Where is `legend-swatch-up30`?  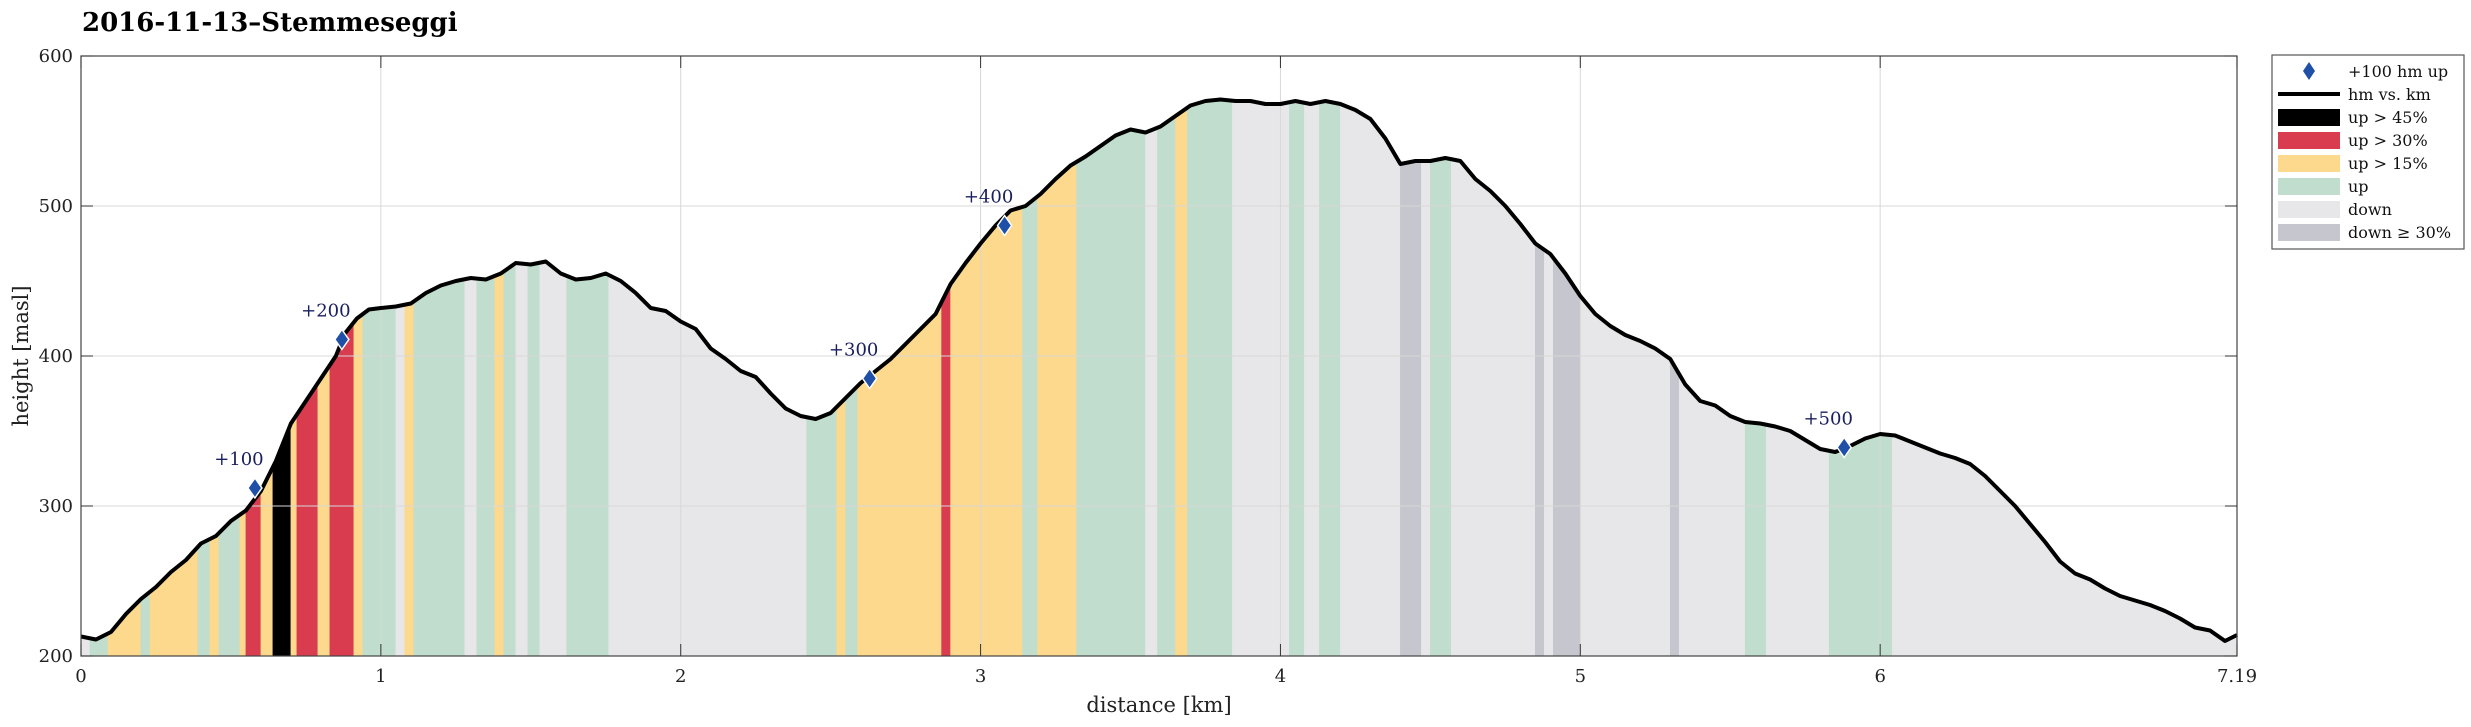 legend-swatch-up30 is located at coordinates (2309, 140).